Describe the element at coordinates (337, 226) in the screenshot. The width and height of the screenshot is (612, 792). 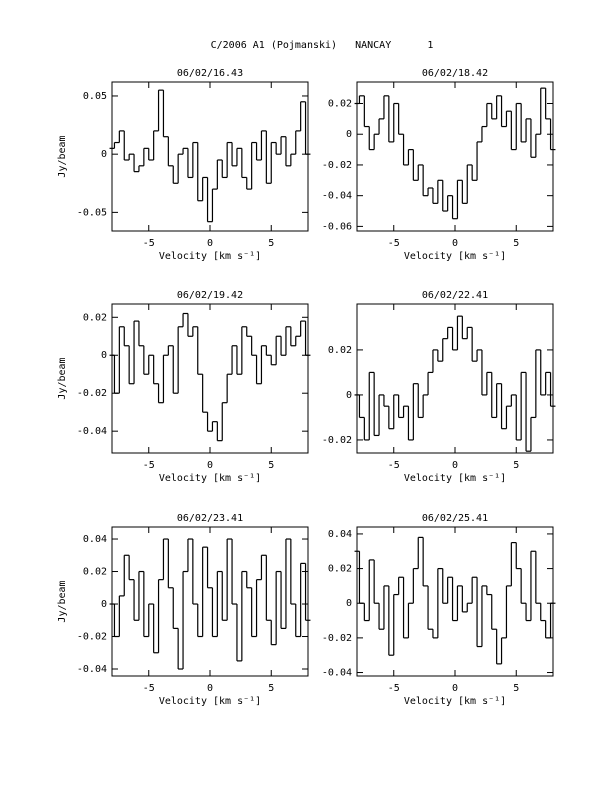
I see `y-tick-label: -0.06` at that location.